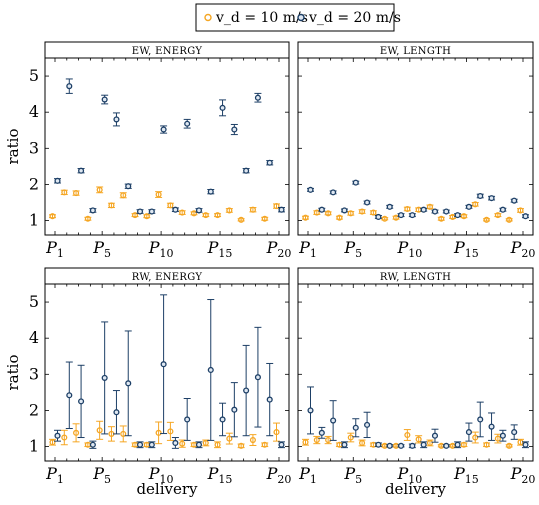 This screenshot has width=539, height=505. I want to click on panel-title: EW, LENGTH, so click(415, 51).